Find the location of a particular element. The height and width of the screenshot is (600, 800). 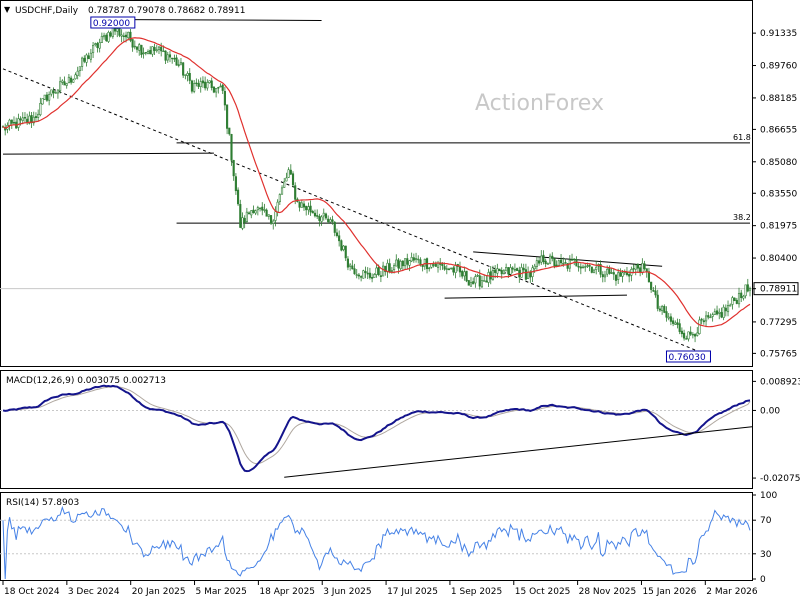

date-tick-label: 20 Jan 2025 is located at coordinates (159, 592).